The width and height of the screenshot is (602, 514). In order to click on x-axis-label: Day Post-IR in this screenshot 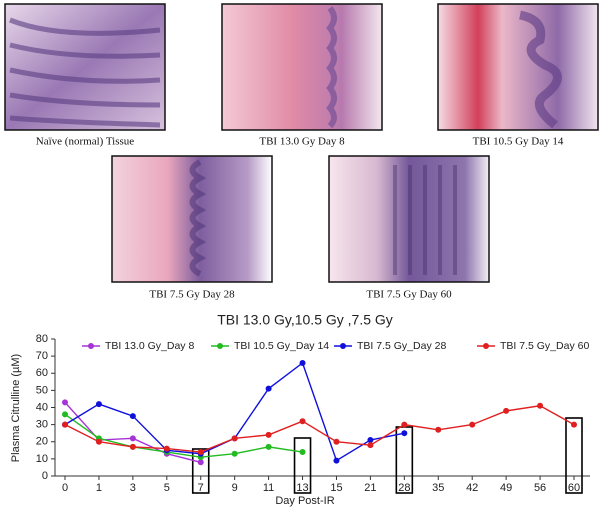, I will do `click(304, 501)`.